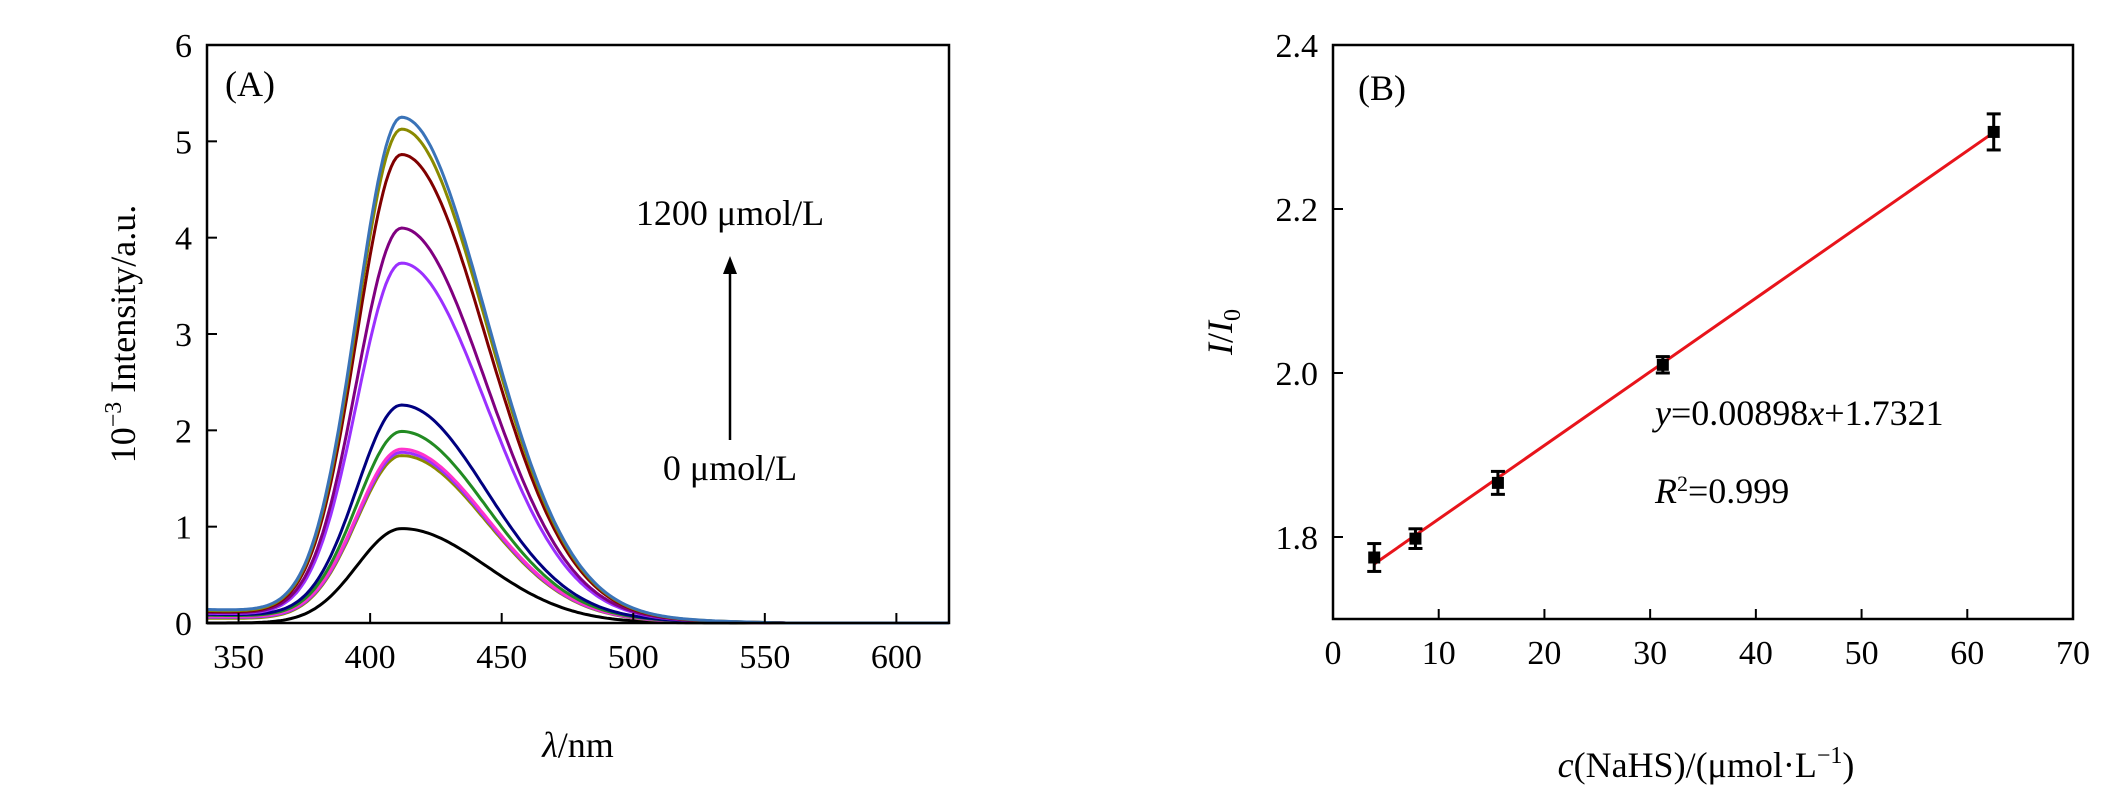 This screenshot has width=2102, height=787. I want to click on panel-a-y-tick-label: 4, so click(183, 239).